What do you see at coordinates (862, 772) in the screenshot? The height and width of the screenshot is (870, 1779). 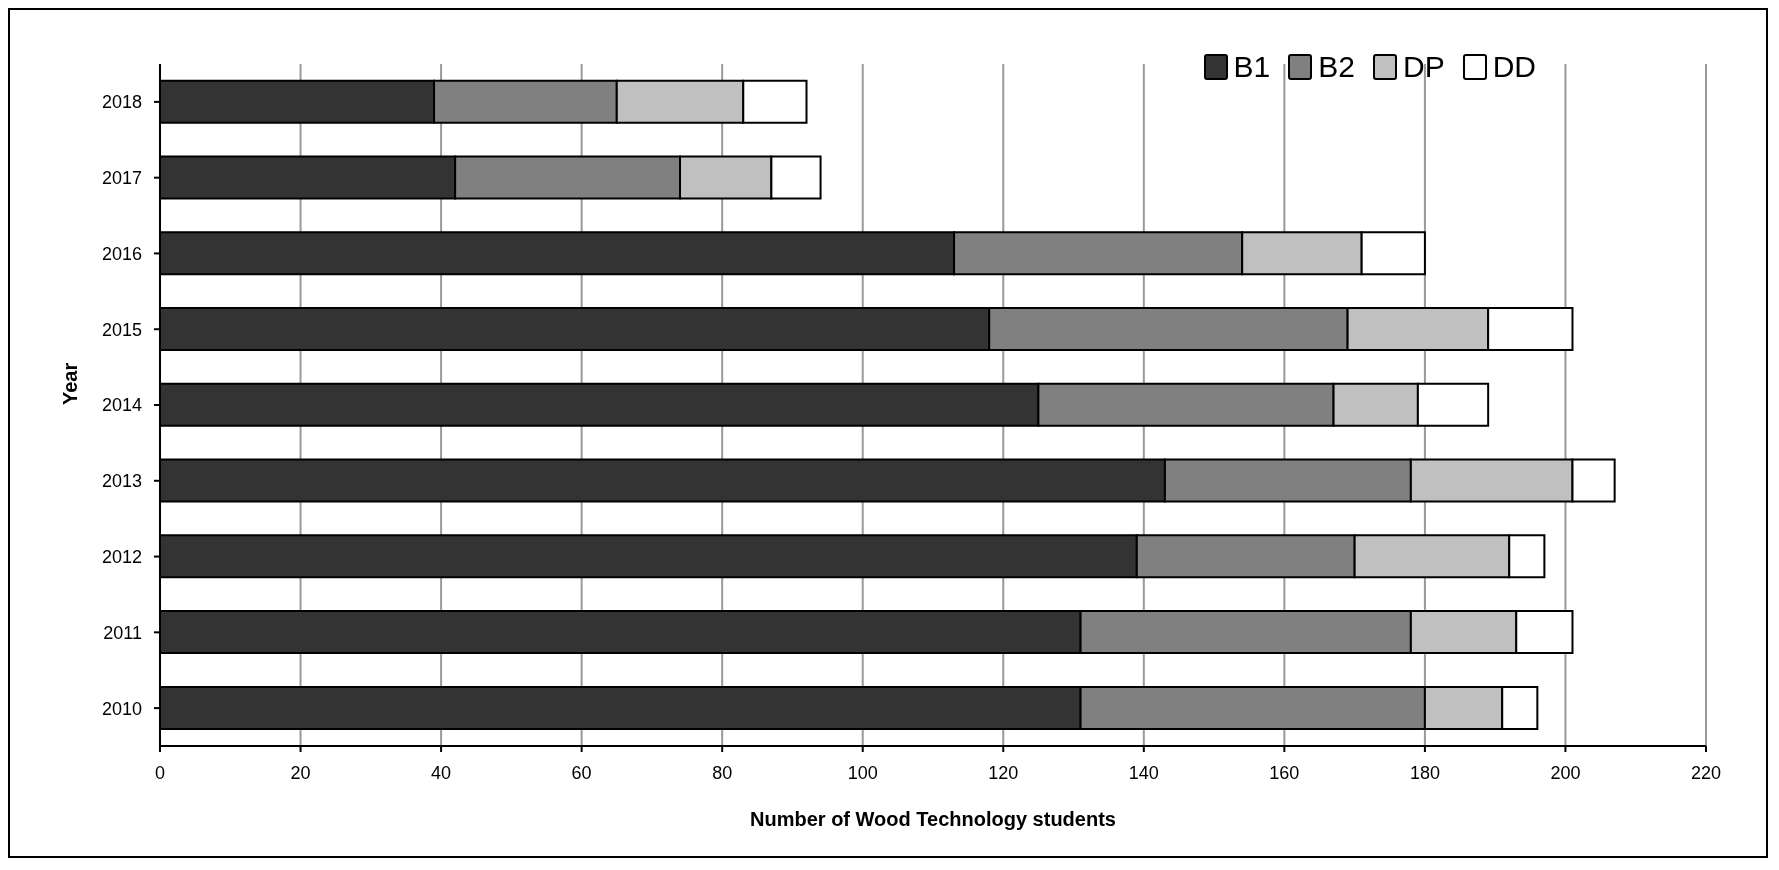 I see `x-tick-label: 100` at bounding box center [862, 772].